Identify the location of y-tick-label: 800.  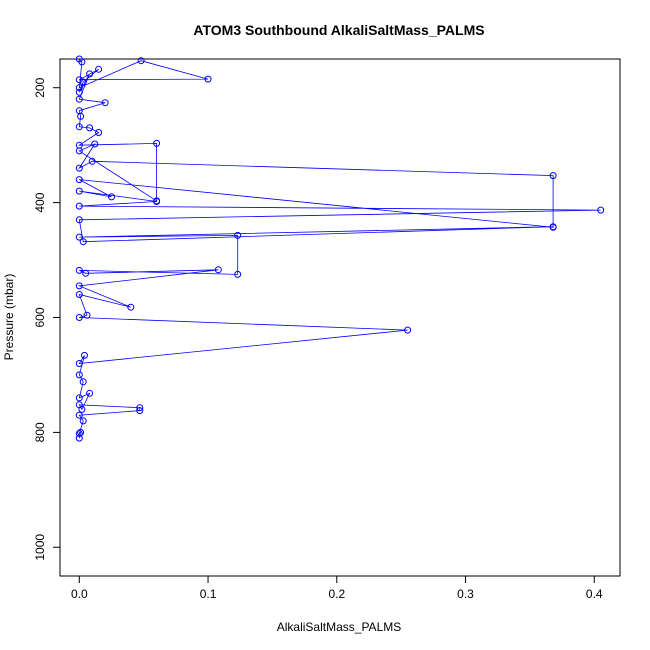
(40, 432).